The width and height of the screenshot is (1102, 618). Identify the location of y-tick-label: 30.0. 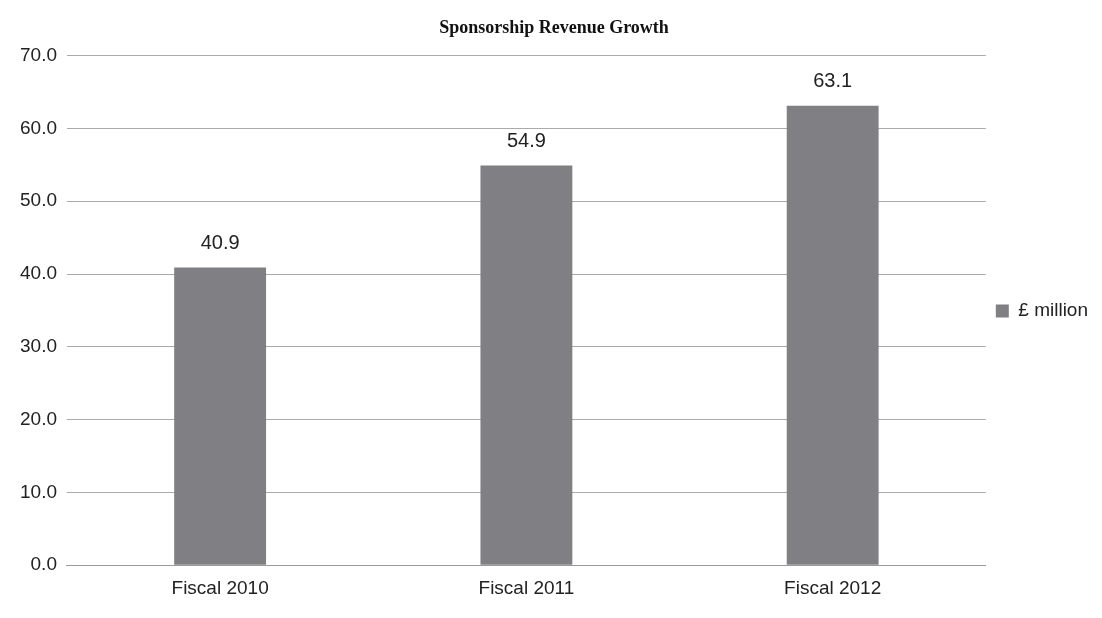
(38, 346).